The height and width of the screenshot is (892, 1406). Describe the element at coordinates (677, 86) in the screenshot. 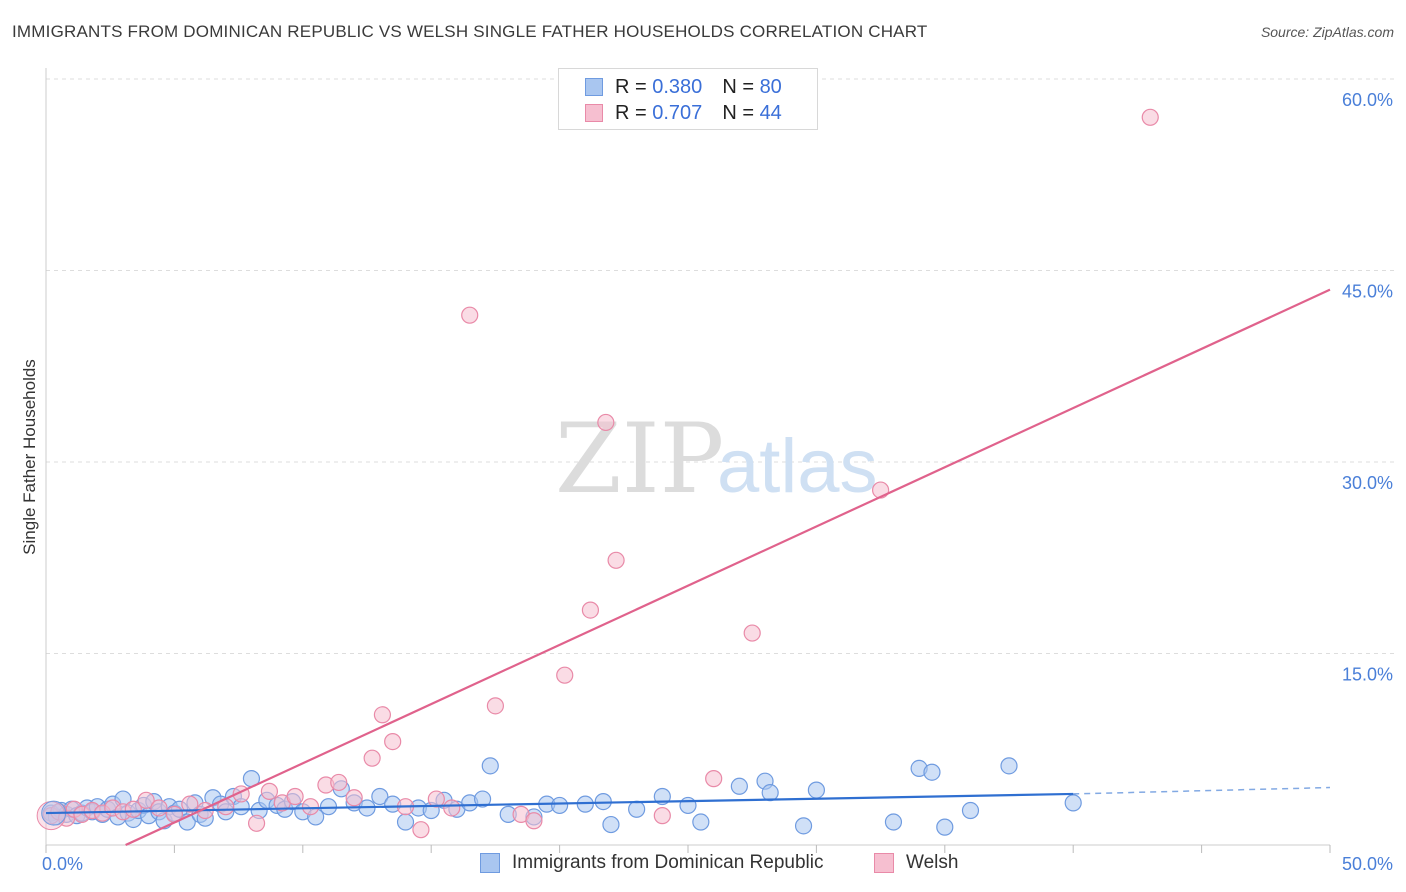

I see `legend-r-value: 0.380` at that location.